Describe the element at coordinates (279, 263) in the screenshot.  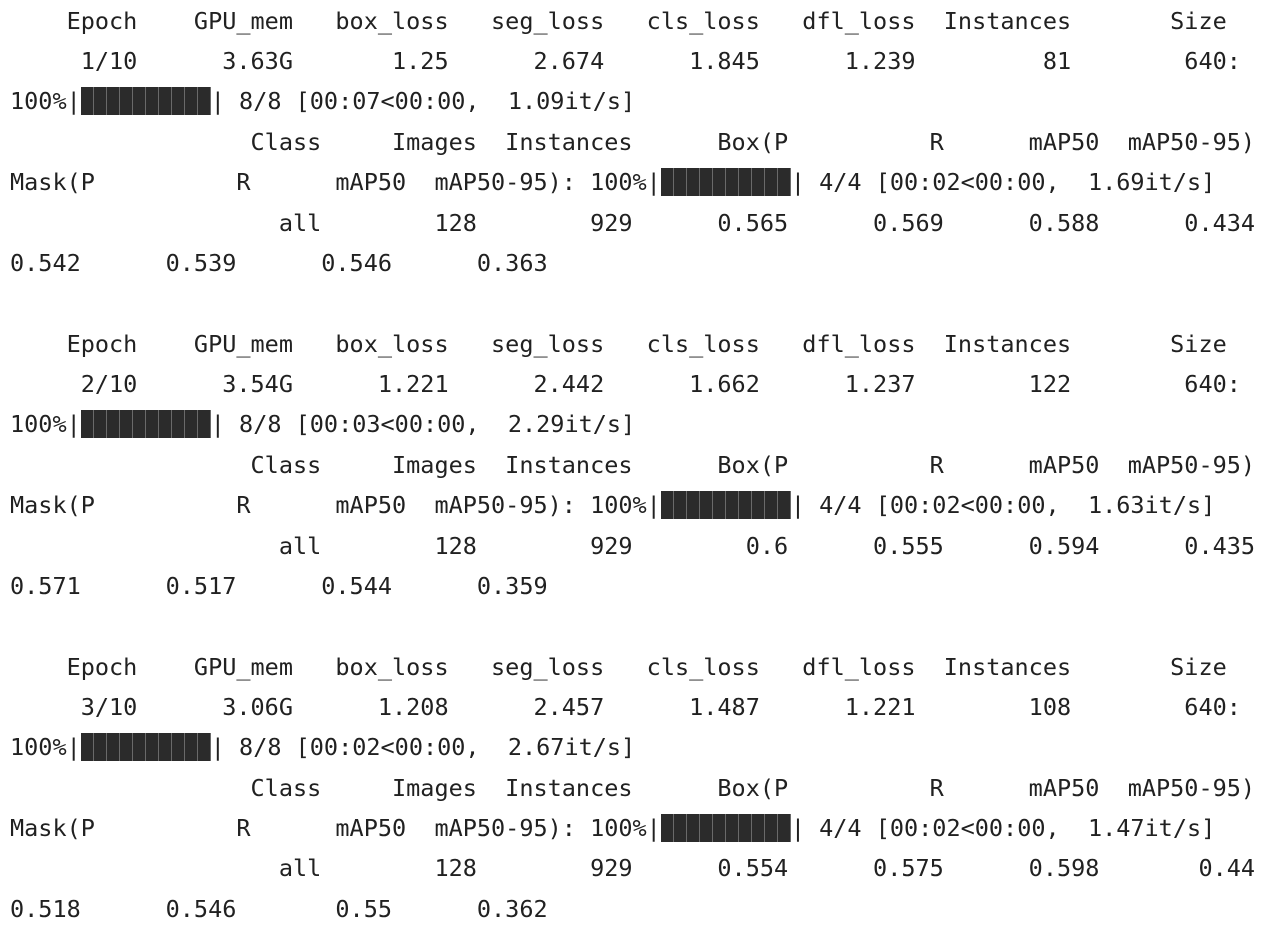
I see `epoch-1-mask-metrics: 0.542 0.539 0.546 0.363` at that location.